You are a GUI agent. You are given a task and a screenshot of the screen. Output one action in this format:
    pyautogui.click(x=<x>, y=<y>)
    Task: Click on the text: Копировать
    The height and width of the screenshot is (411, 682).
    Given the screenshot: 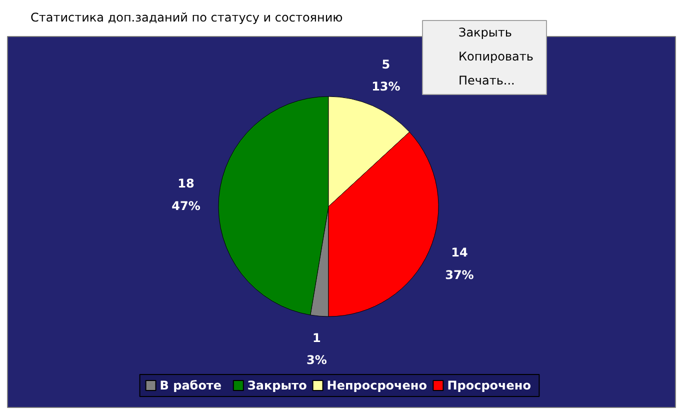 What is the action you would take?
    pyautogui.click(x=496, y=57)
    